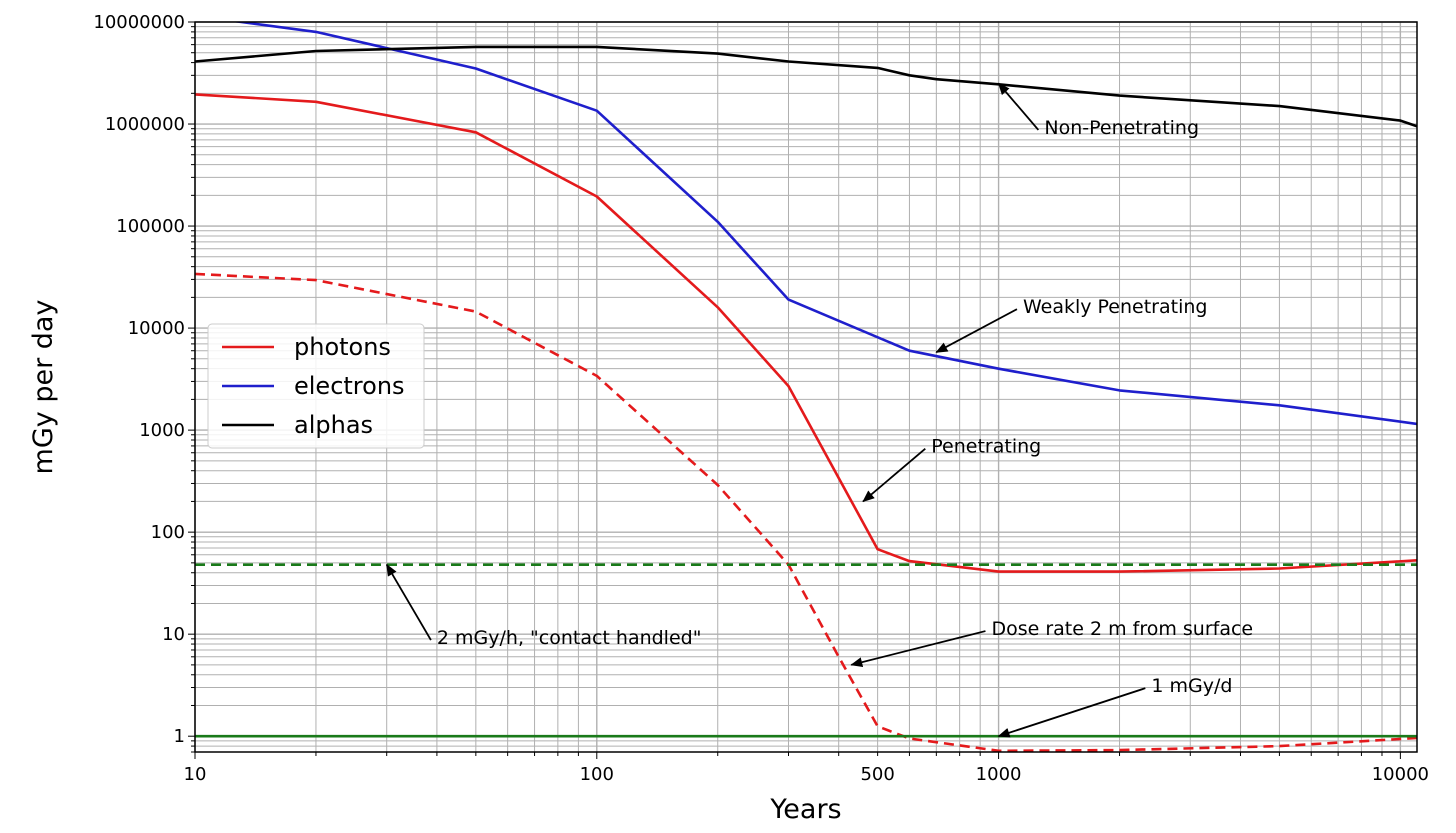  I want to click on legend-label: electrons, so click(349, 386).